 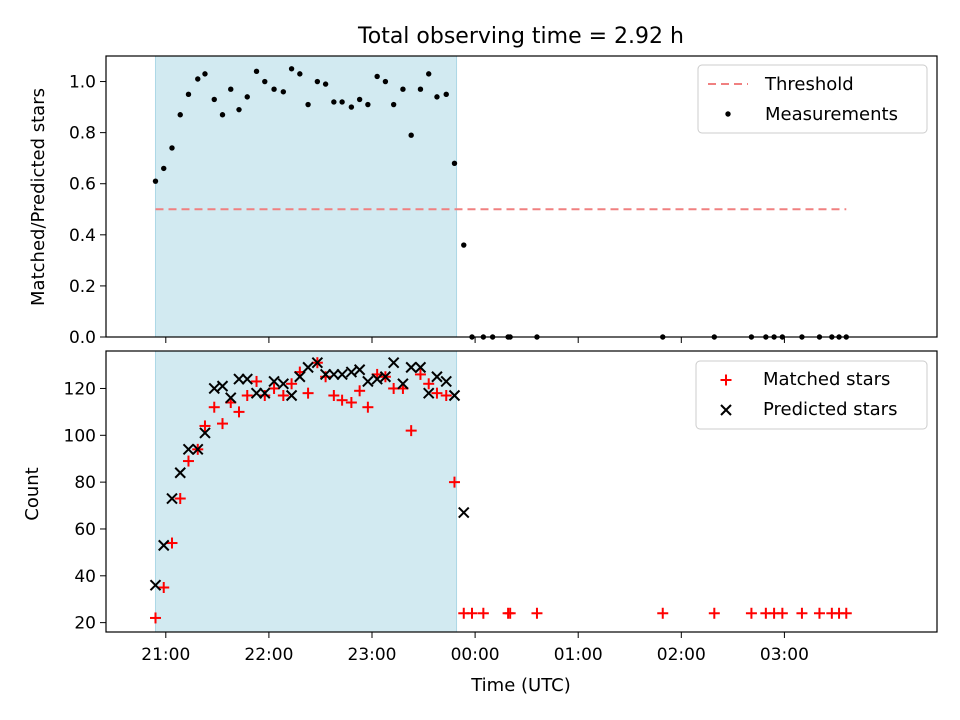 I want to click on x-tick-label: 02:00, so click(x=681, y=655).